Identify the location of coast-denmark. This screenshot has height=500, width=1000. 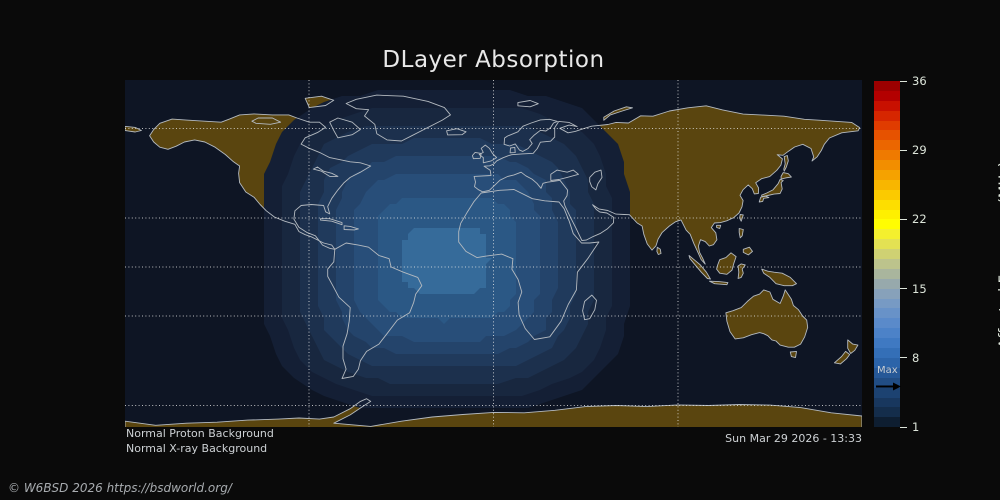
(512, 150).